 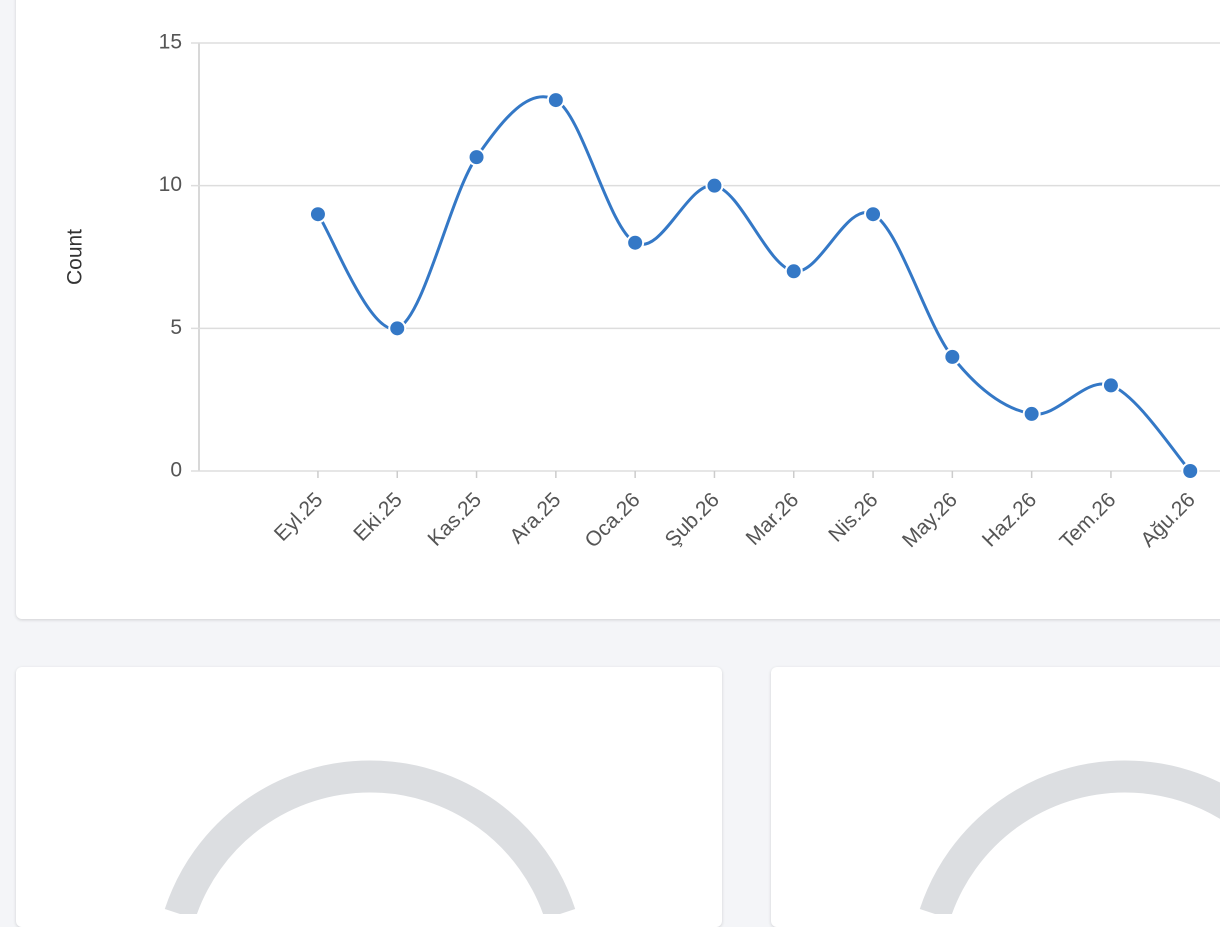 I want to click on y-tick-label: 0, so click(x=176, y=470).